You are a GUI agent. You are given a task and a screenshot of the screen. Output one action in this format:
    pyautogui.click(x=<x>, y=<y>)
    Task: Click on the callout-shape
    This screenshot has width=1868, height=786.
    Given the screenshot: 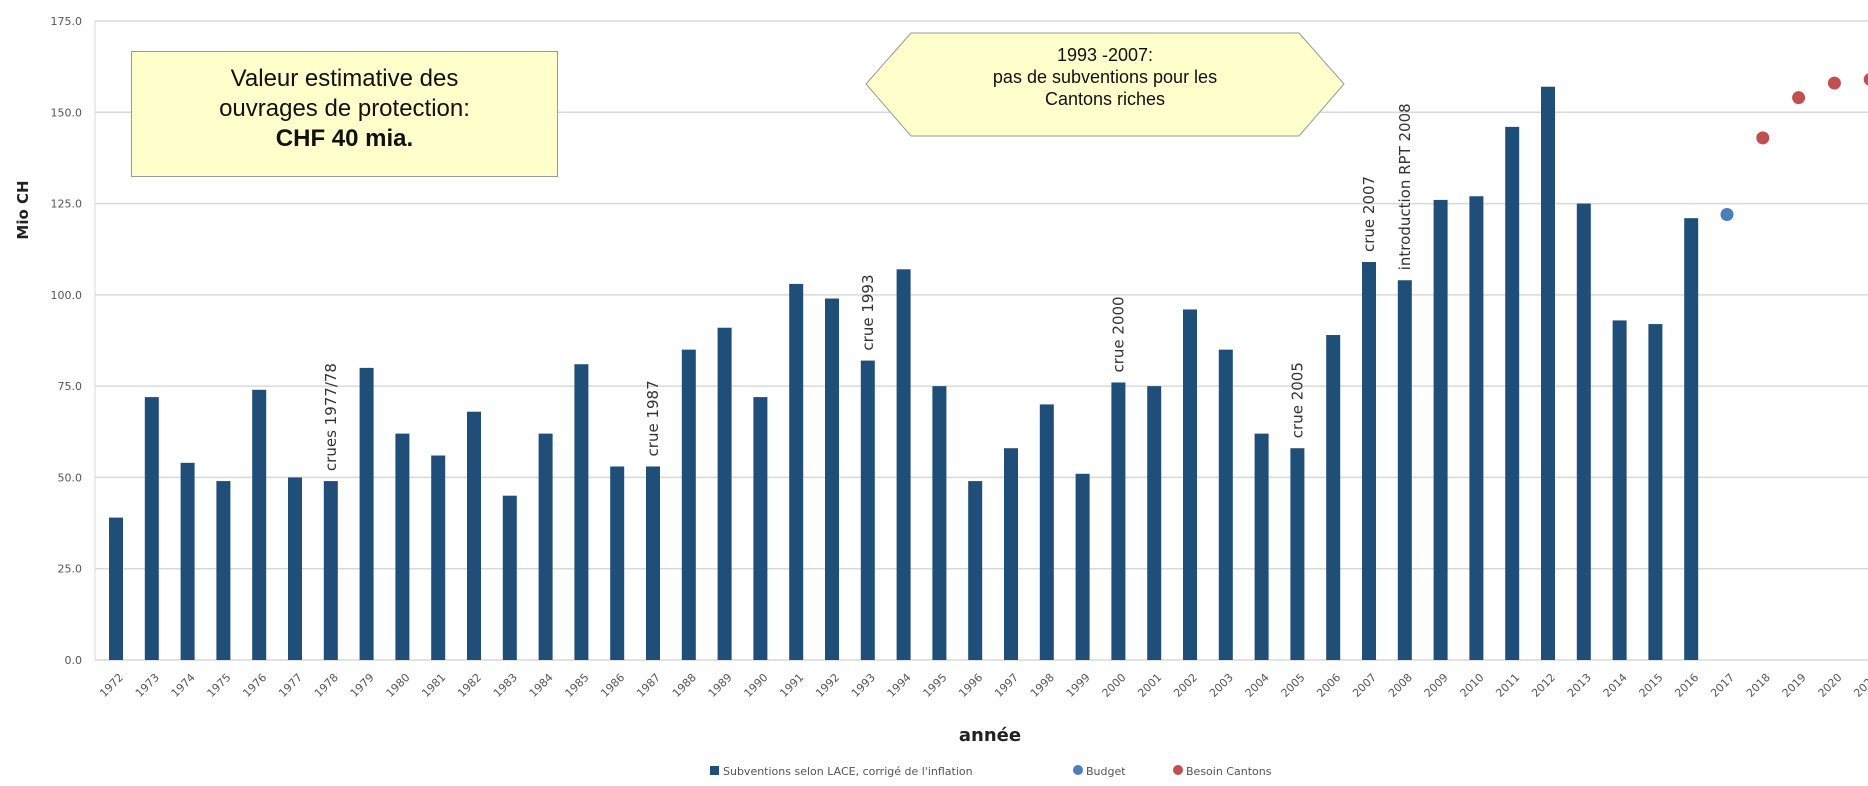 What is the action you would take?
    pyautogui.click(x=1105, y=84)
    